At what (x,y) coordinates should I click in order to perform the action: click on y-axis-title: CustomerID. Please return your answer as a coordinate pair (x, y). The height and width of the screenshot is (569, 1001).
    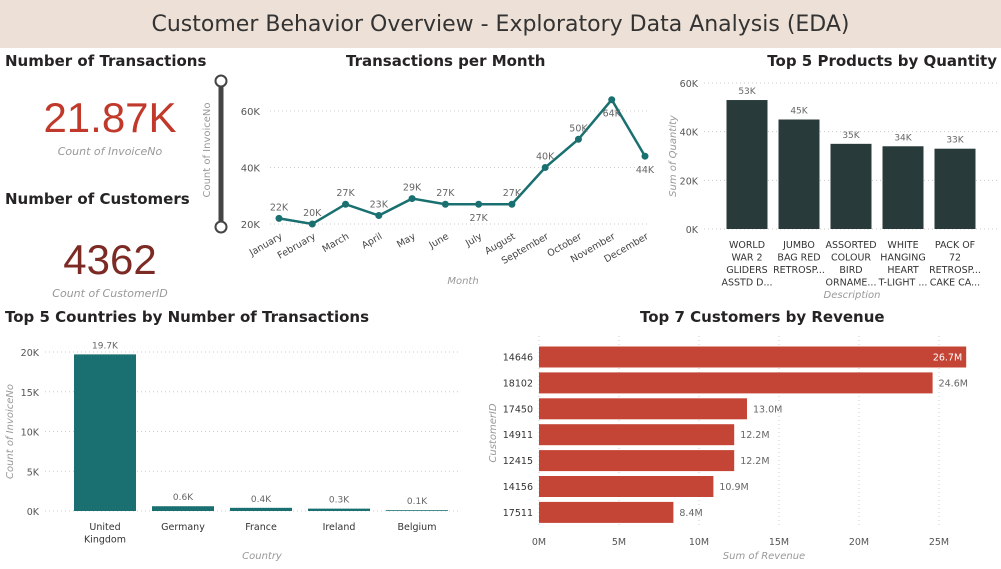
    Looking at the image, I should click on (493, 433).